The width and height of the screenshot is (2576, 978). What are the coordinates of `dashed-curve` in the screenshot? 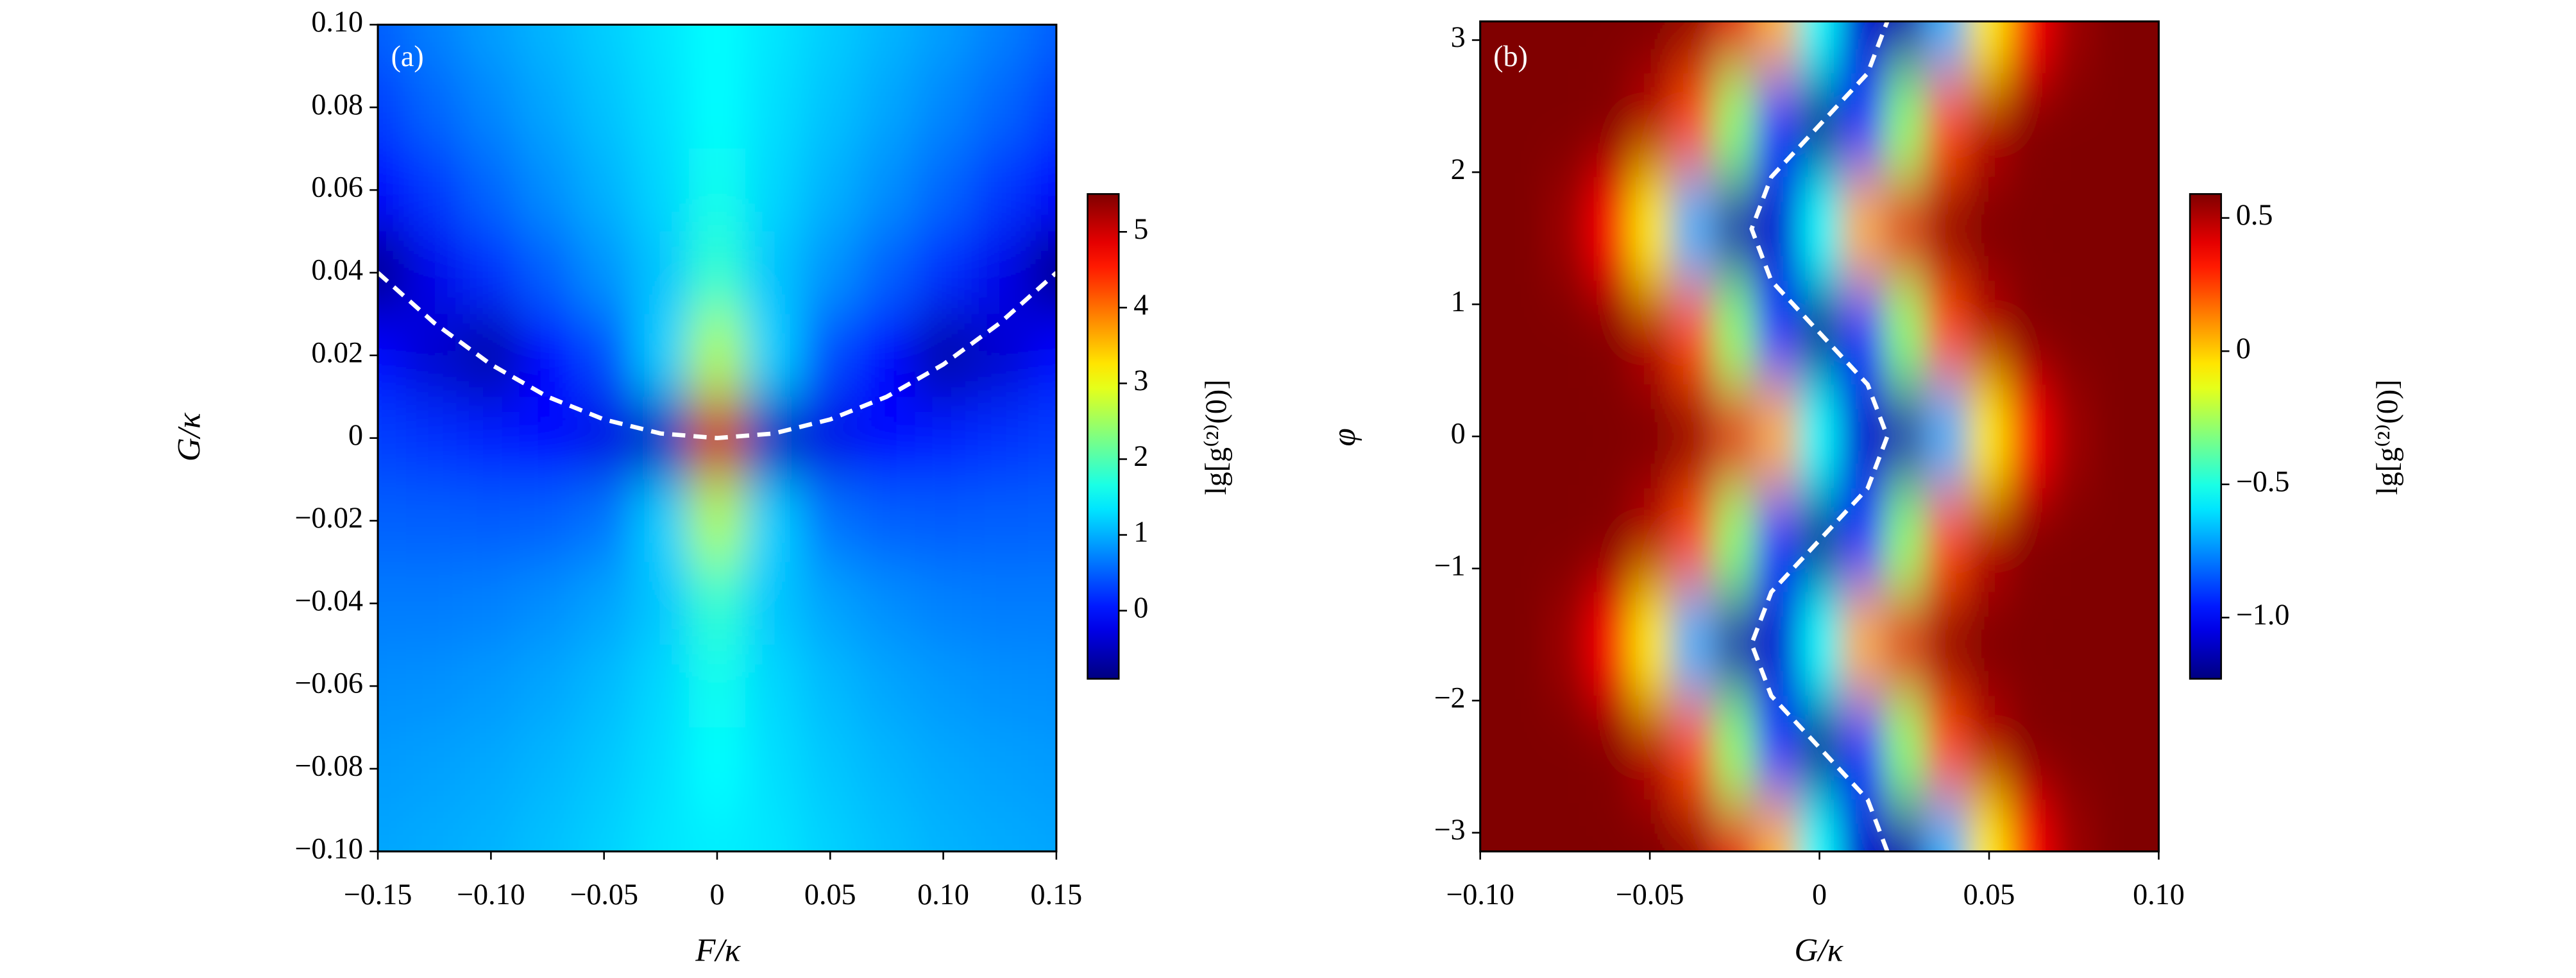 It's located at (1819, 436).